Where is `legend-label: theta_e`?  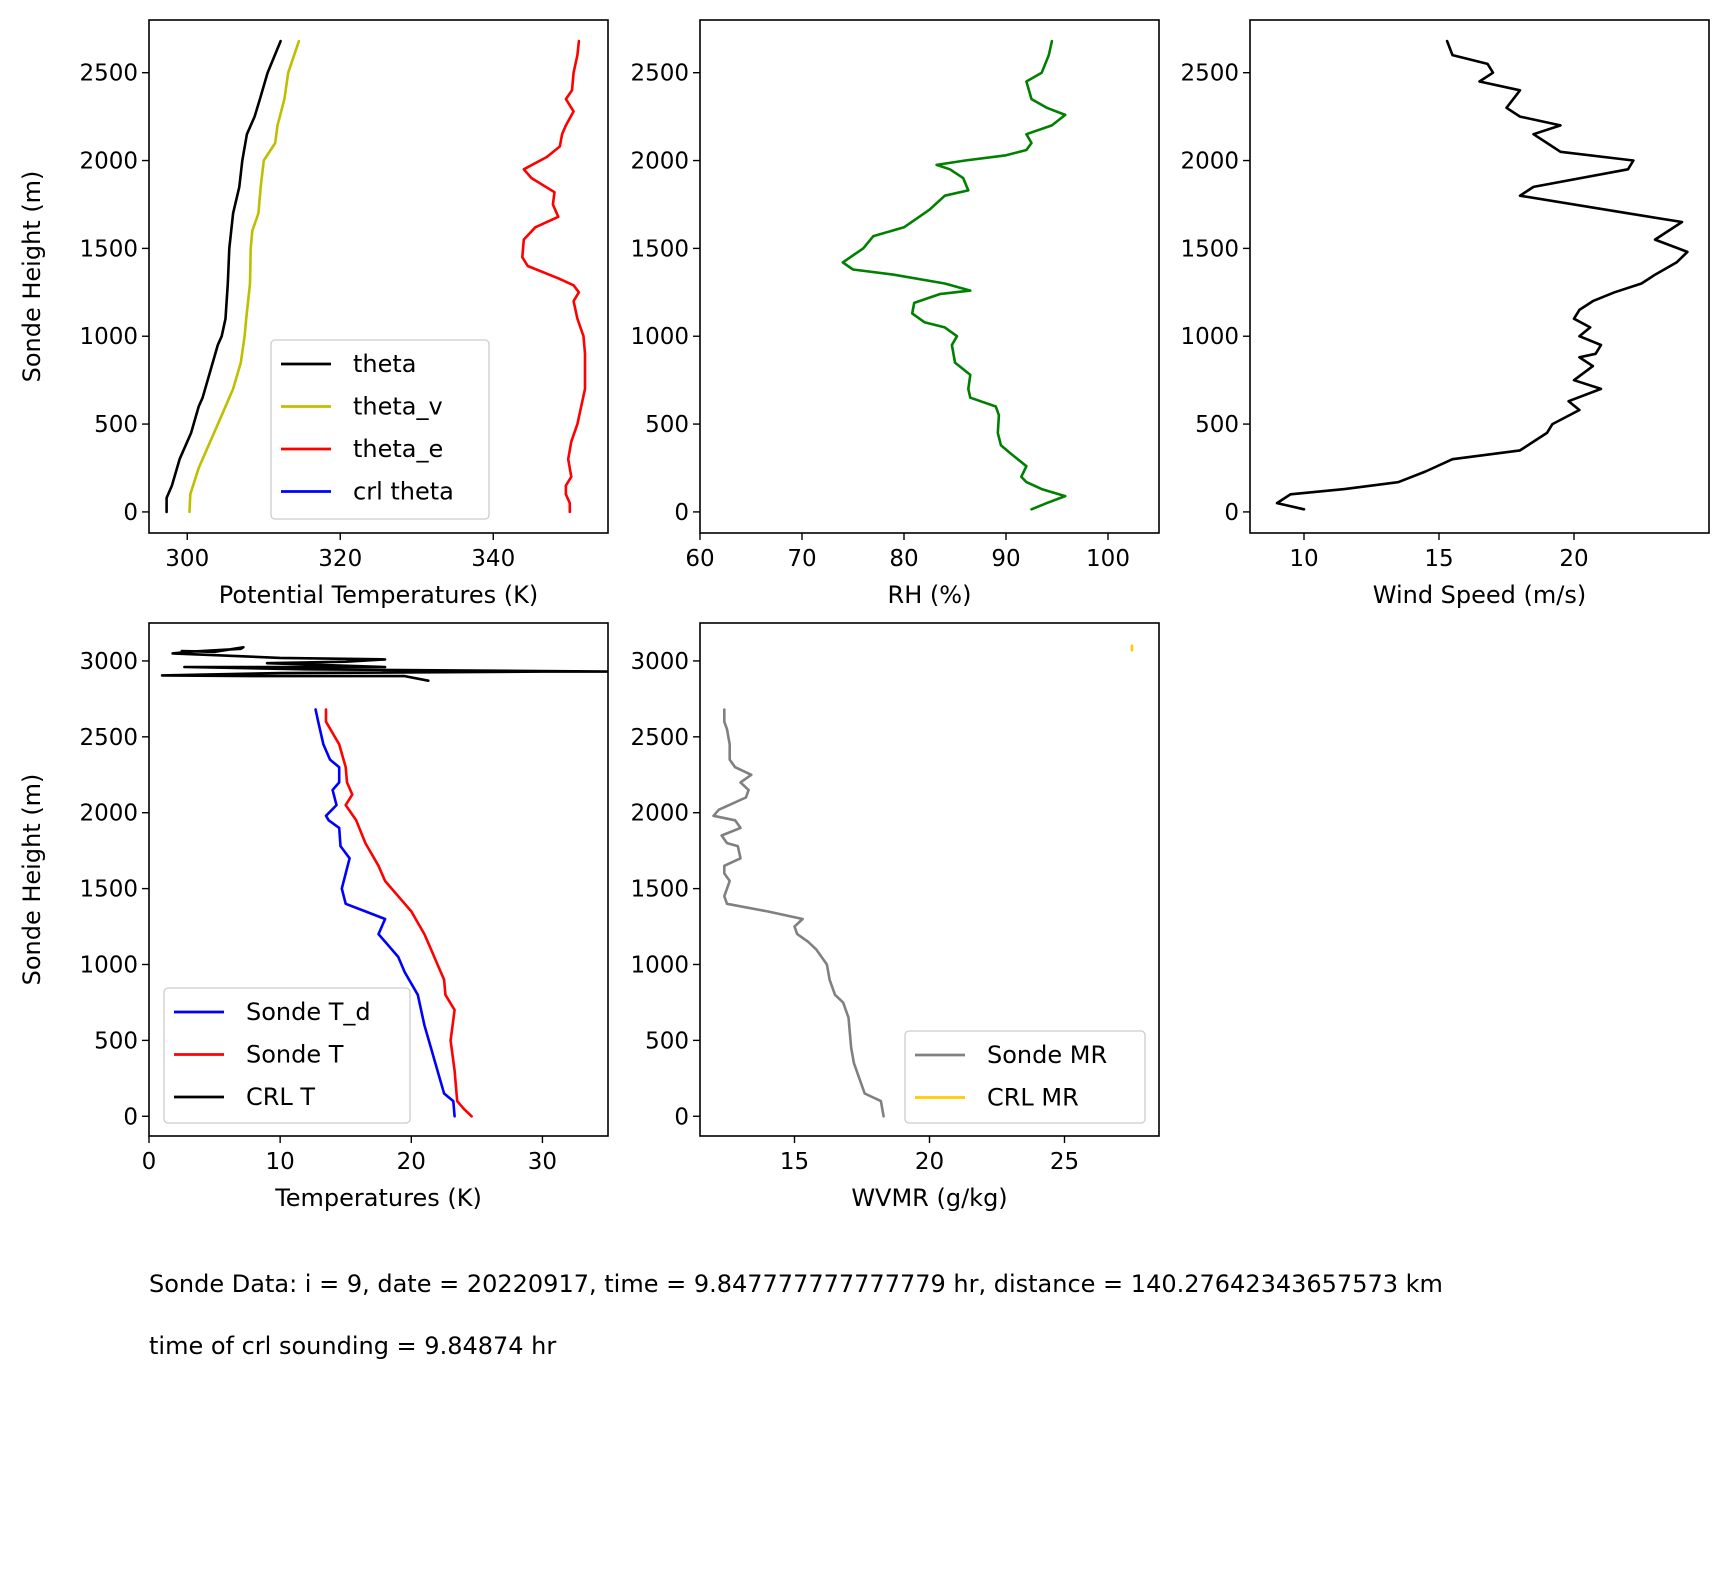
legend-label: theta_e is located at coordinates (398, 449).